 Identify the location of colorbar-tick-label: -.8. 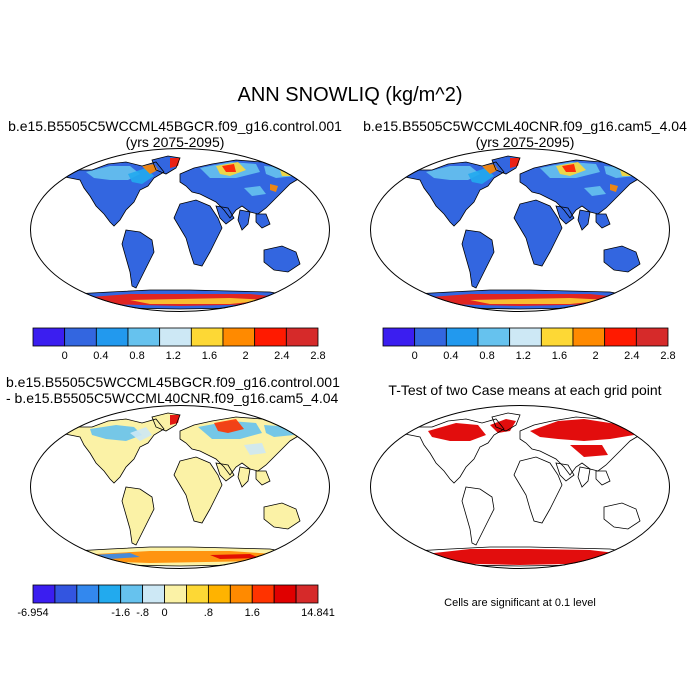
(143, 613).